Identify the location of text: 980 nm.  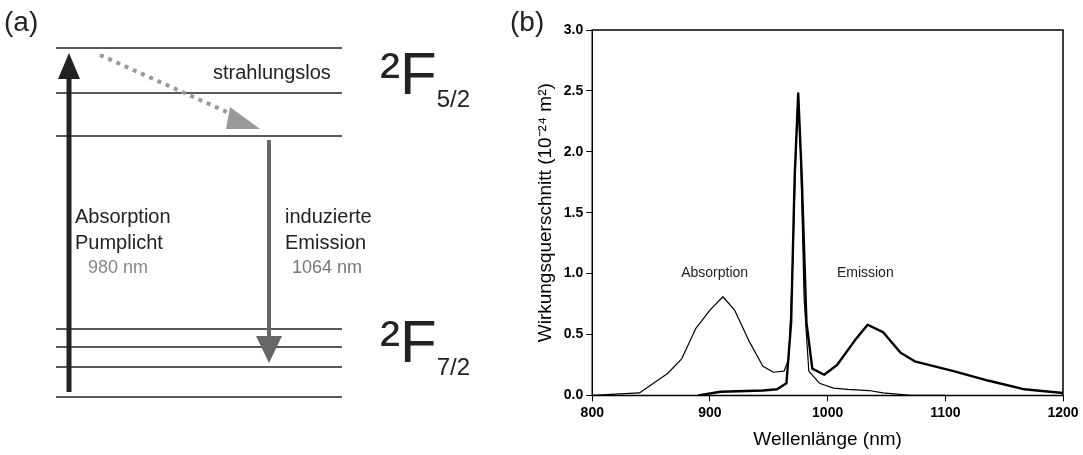
(118, 267).